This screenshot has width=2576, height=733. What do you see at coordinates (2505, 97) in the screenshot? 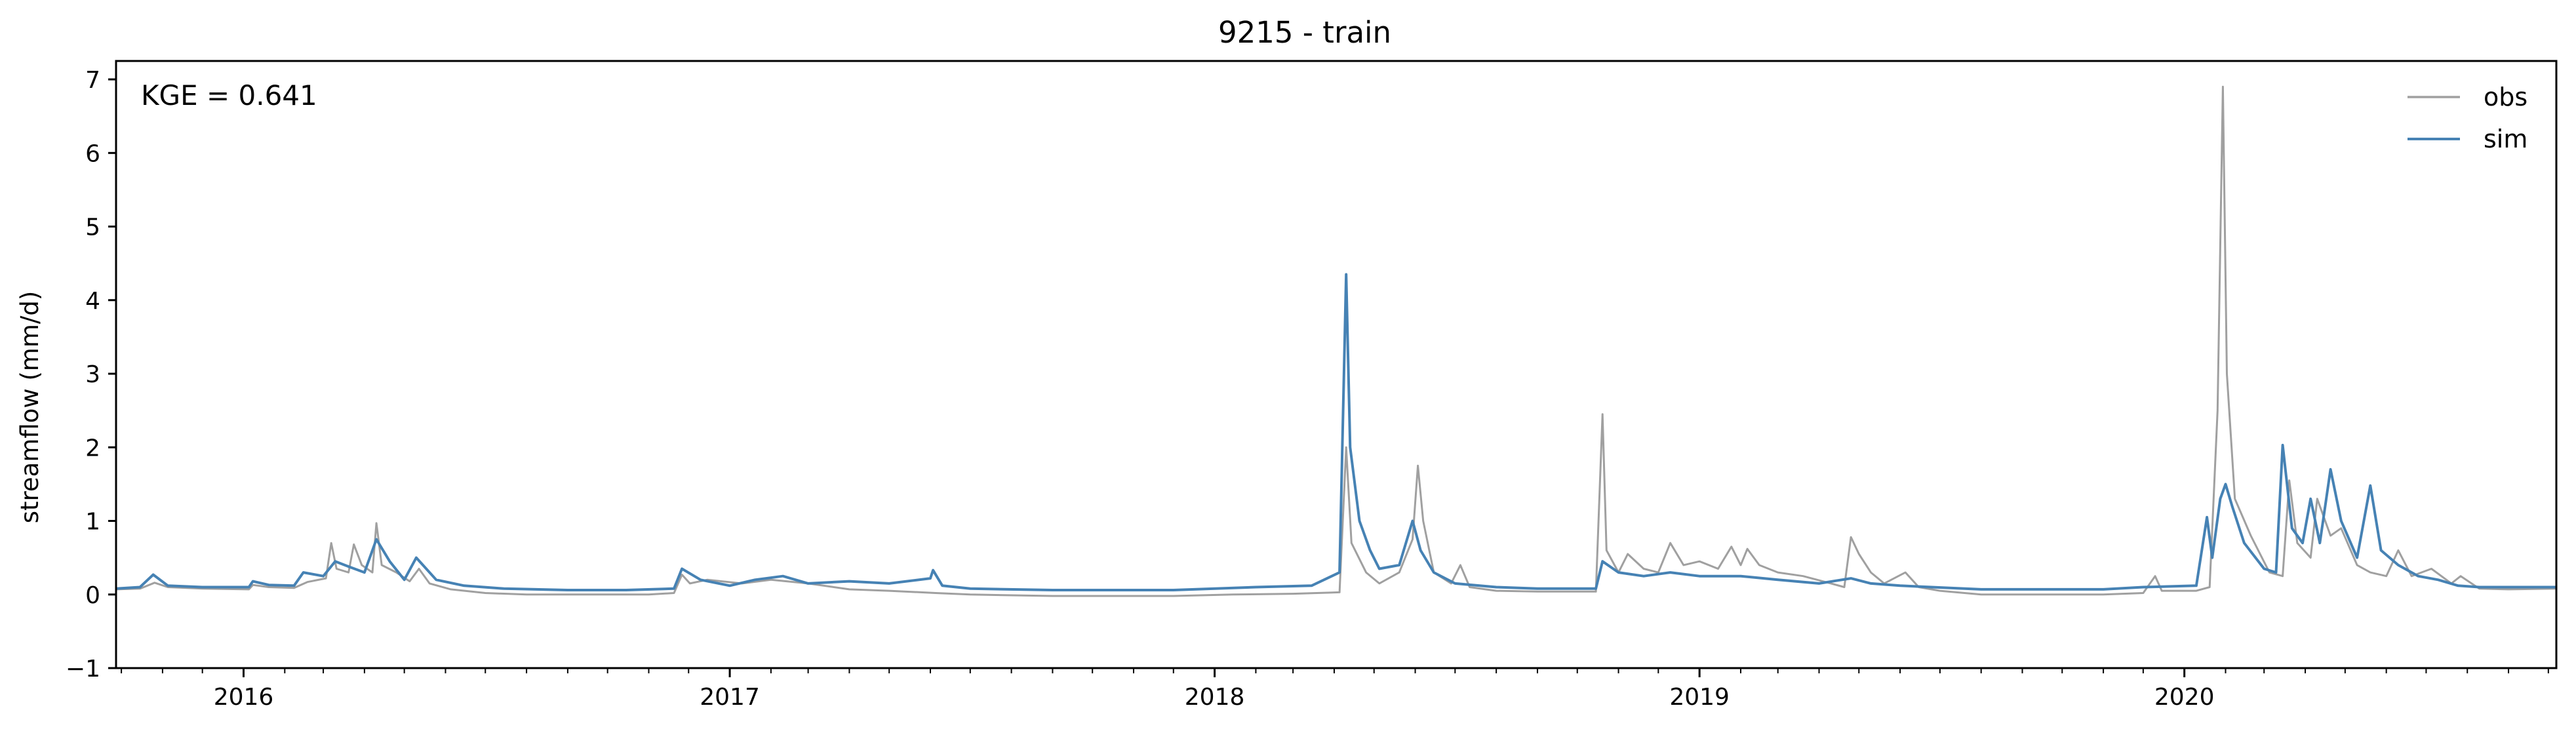
I see `legend-label-obs: obs` at bounding box center [2505, 97].